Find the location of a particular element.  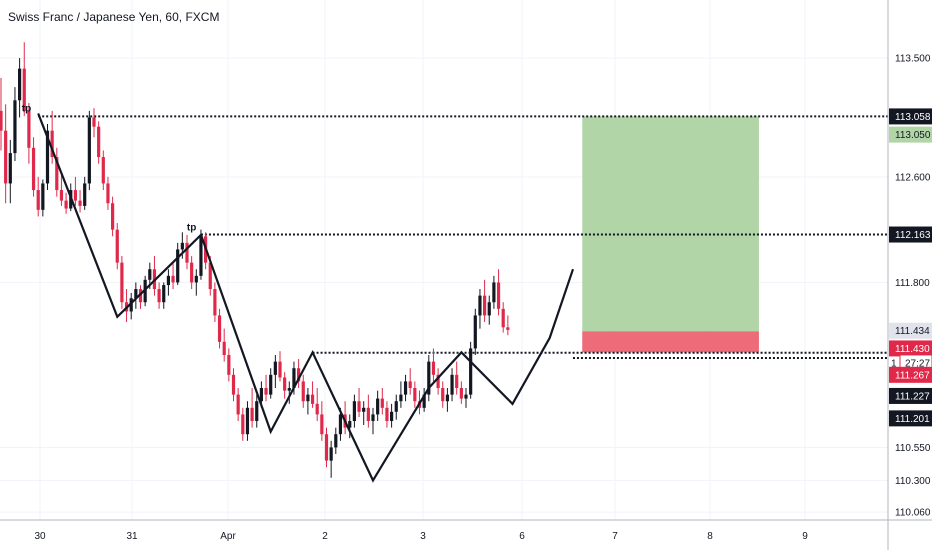

price-tag-label: 113.050 is located at coordinates (913, 135).